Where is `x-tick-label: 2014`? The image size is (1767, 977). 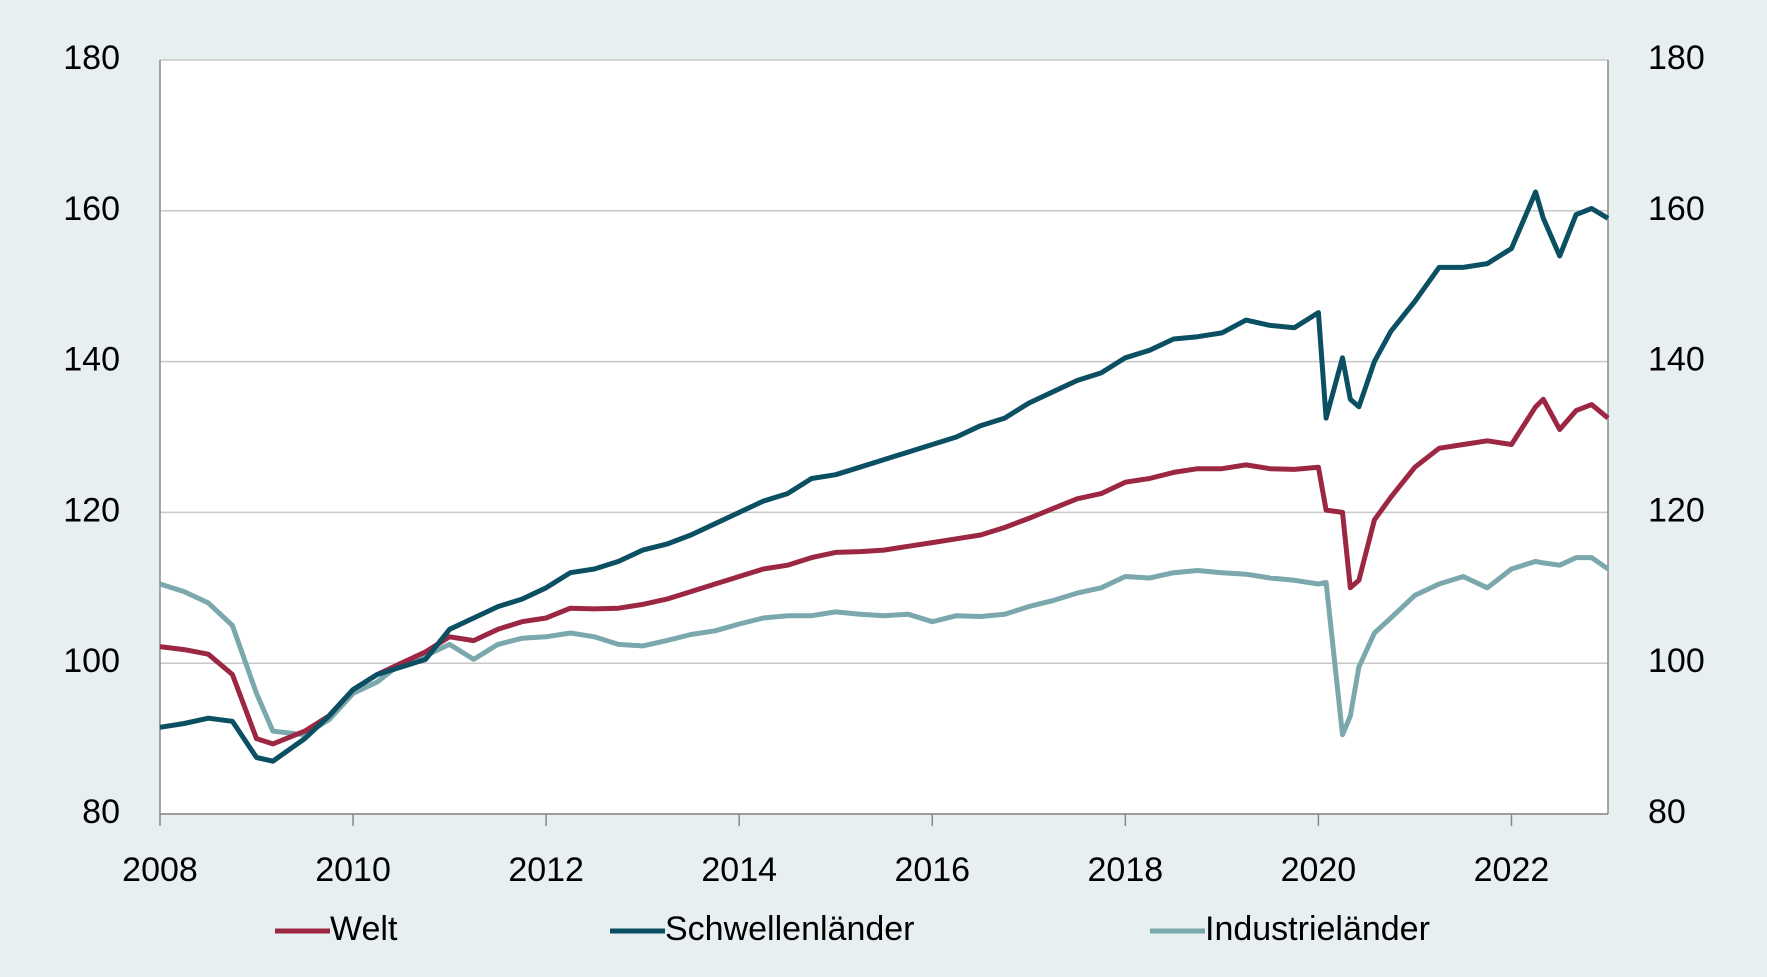
x-tick-label: 2014 is located at coordinates (739, 870).